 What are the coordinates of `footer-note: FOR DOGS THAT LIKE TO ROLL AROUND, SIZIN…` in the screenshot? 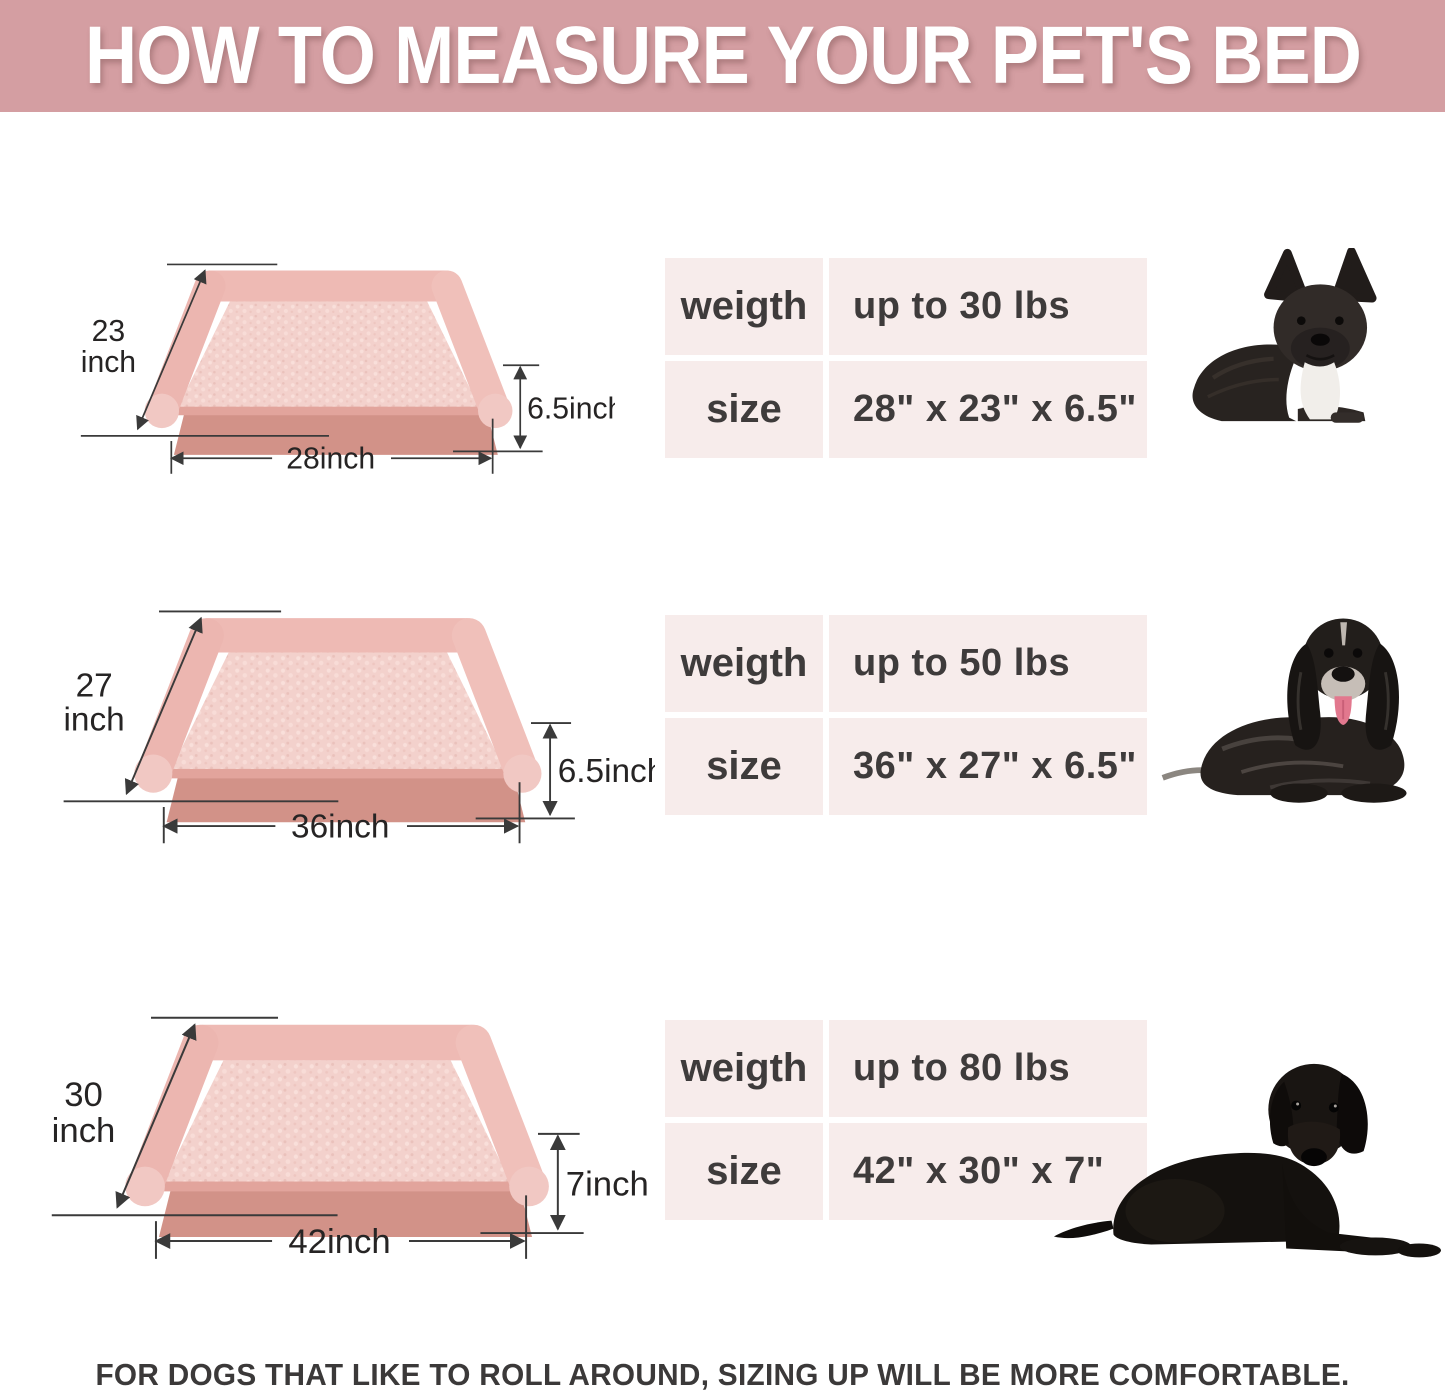 It's located at (722, 1374).